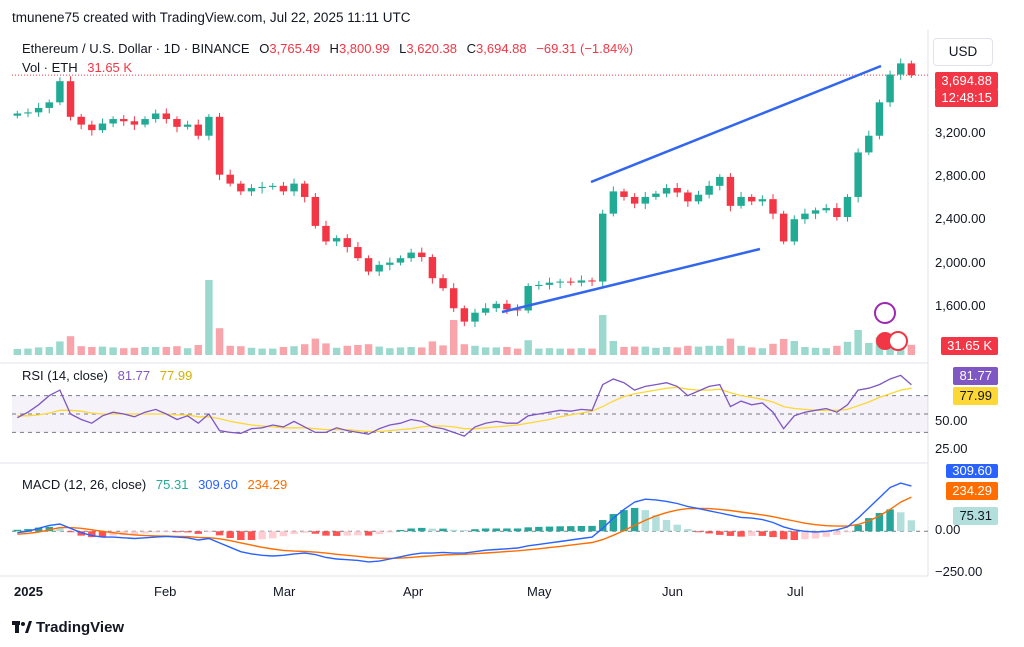 The image size is (1024, 647). Describe the element at coordinates (960, 132) in the screenshot. I see `price-axis-label-3200: 3,200.00` at that location.